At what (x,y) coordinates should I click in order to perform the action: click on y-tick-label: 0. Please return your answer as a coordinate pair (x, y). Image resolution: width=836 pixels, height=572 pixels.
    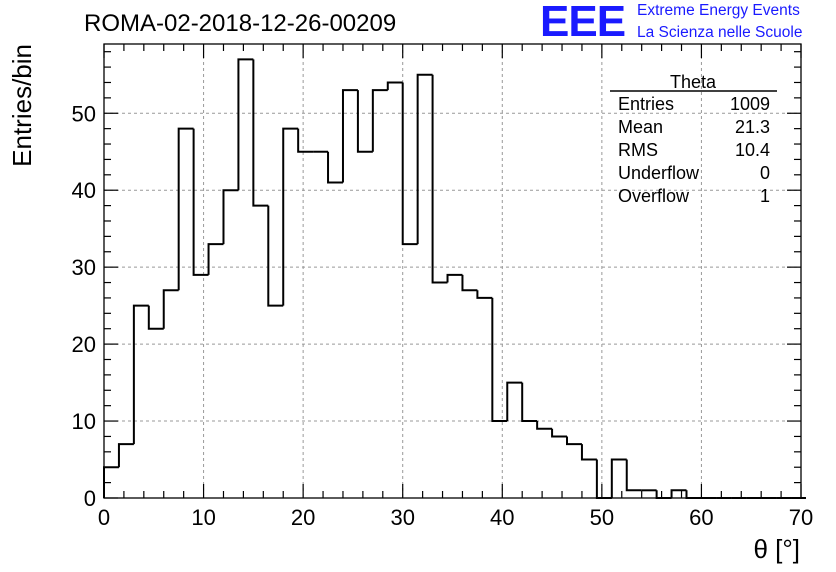
    Looking at the image, I should click on (90, 498).